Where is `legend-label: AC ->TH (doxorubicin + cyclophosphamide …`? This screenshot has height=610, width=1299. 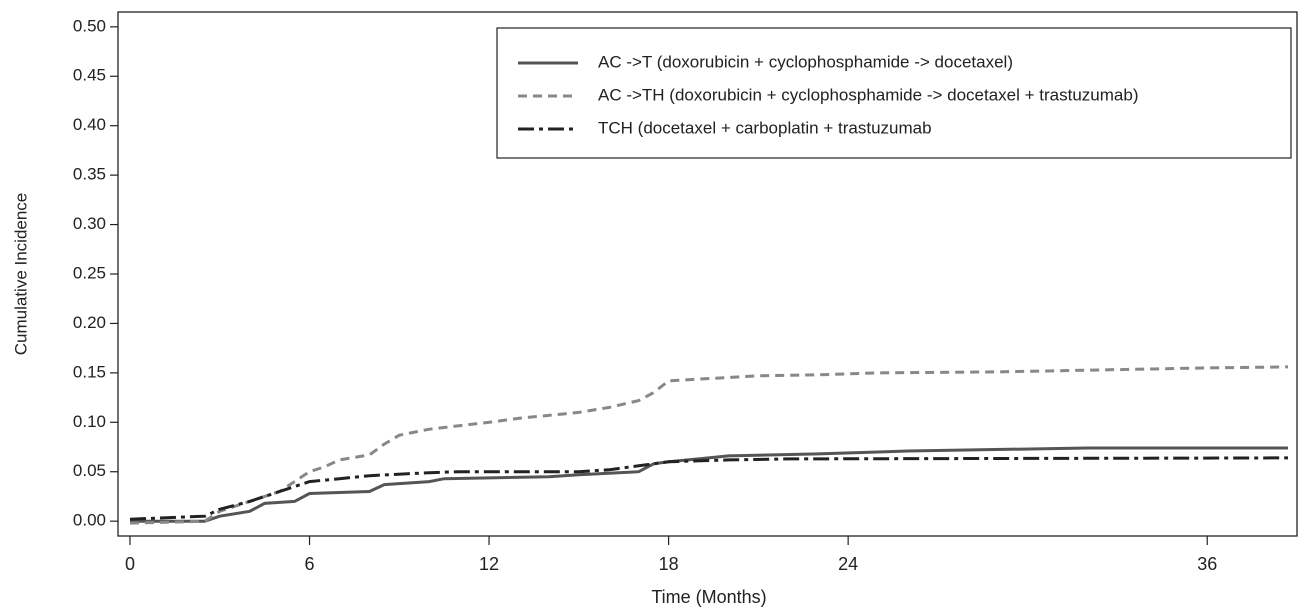 legend-label: AC ->TH (doxorubicin + cyclophosphamide … is located at coordinates (868, 94).